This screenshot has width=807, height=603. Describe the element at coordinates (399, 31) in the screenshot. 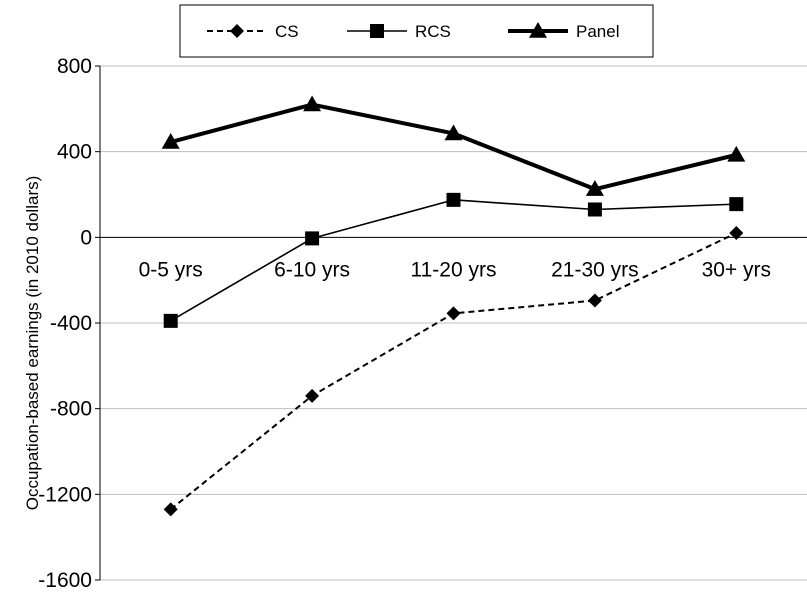

I see `legend-item-rcs: RCS` at that location.